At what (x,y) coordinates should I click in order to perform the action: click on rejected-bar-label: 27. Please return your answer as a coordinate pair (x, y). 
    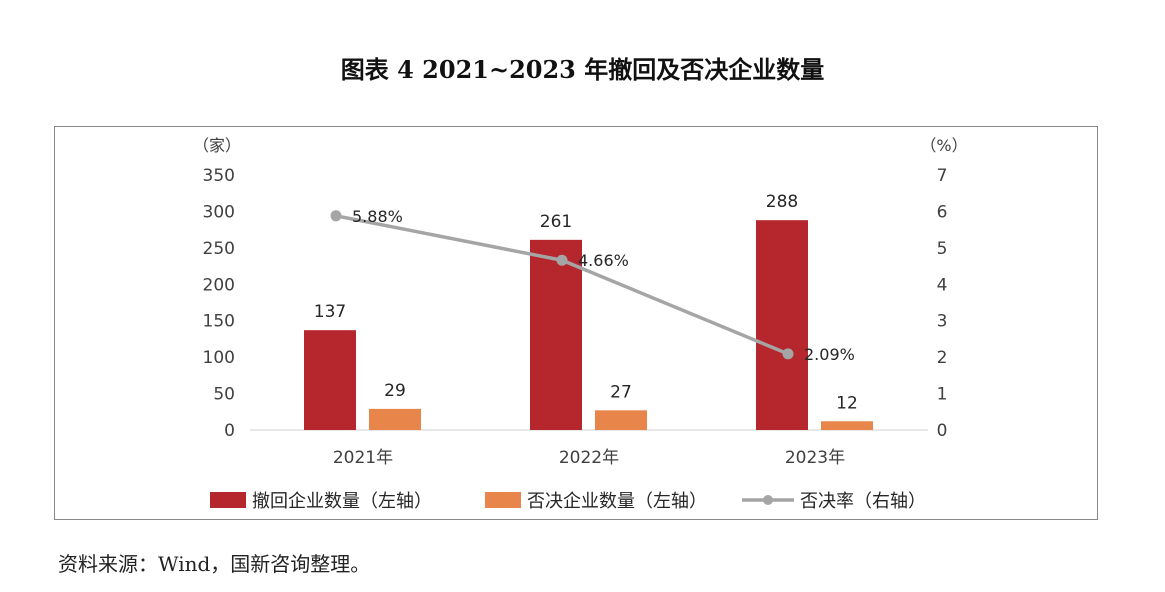
    Looking at the image, I should click on (621, 392).